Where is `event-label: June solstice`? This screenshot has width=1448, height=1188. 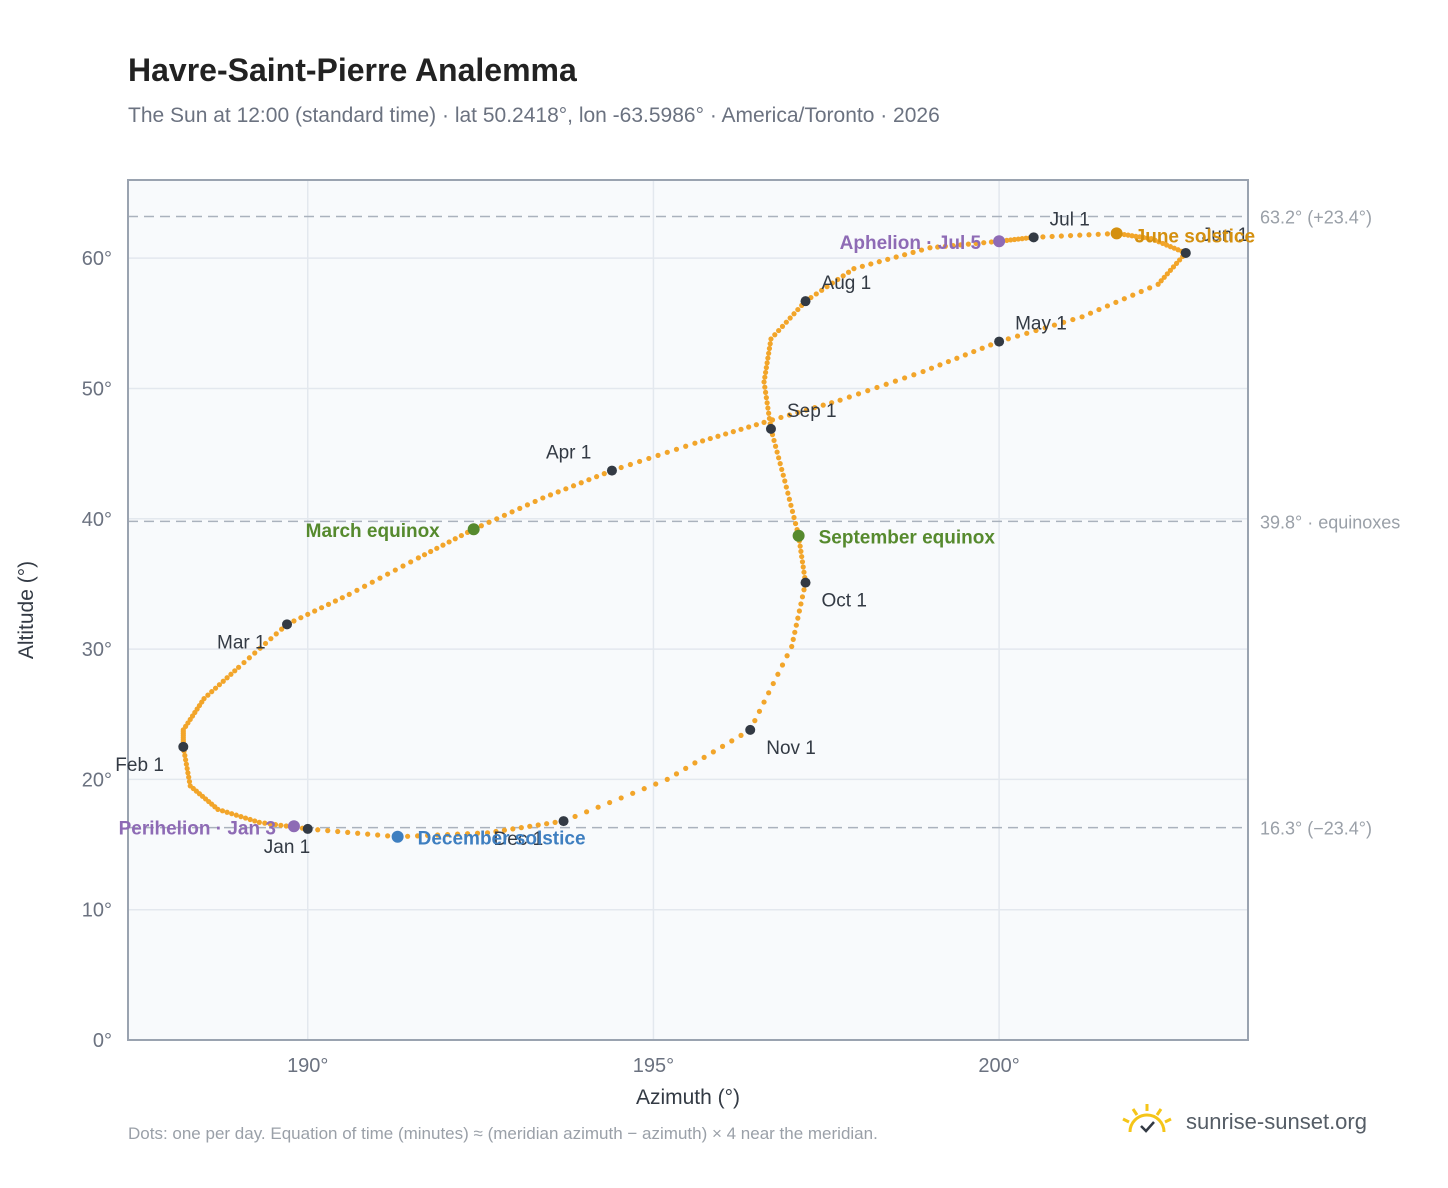 event-label: June solstice is located at coordinates (1195, 236).